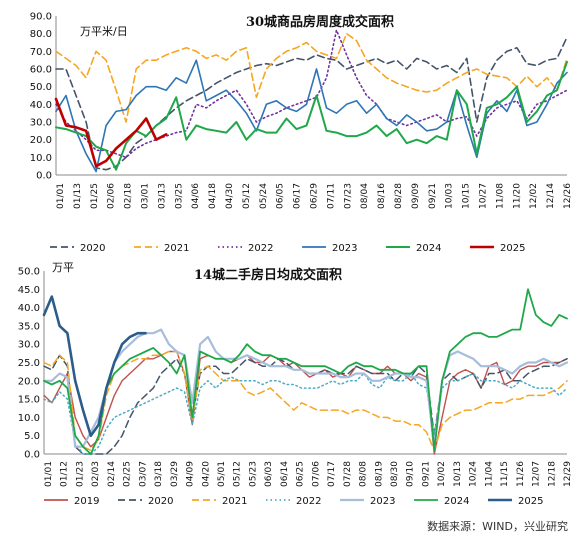  I want to click on x-tick-label: 08/28, so click(399, 196).